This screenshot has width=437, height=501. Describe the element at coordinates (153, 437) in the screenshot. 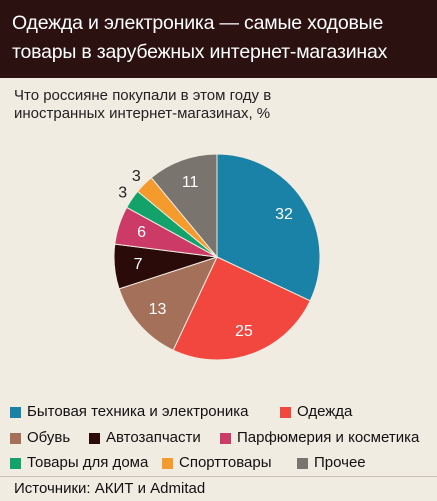

I see `legend-label-auto-parts: Автозапчасти` at that location.